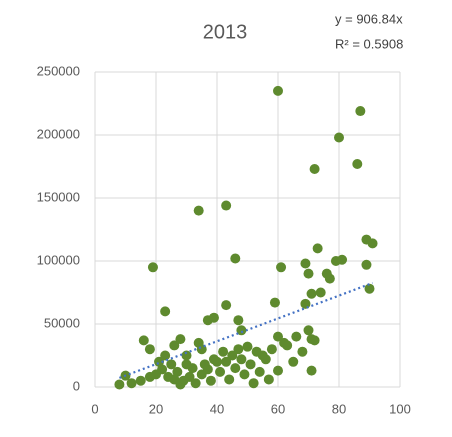 This screenshot has width=452, height=437. I want to click on x-tick-label: 40, so click(217, 408).